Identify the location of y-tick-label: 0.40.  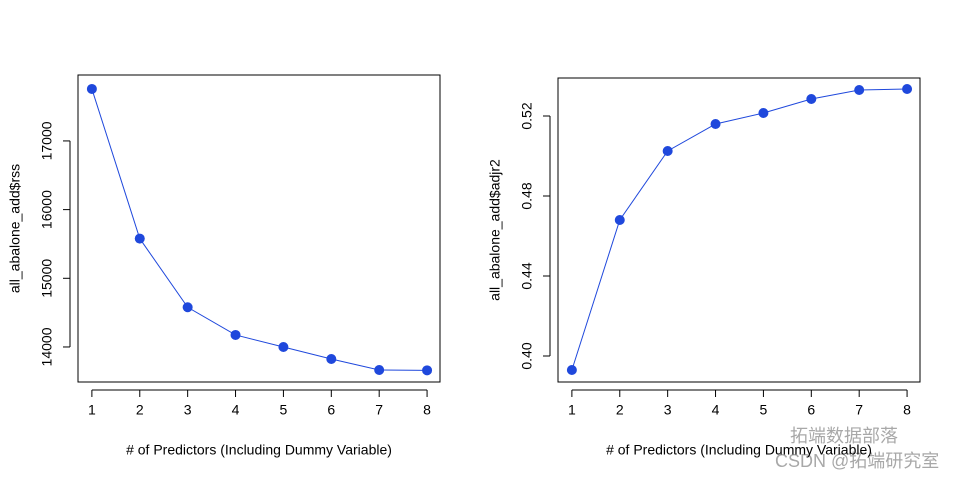
(527, 355).